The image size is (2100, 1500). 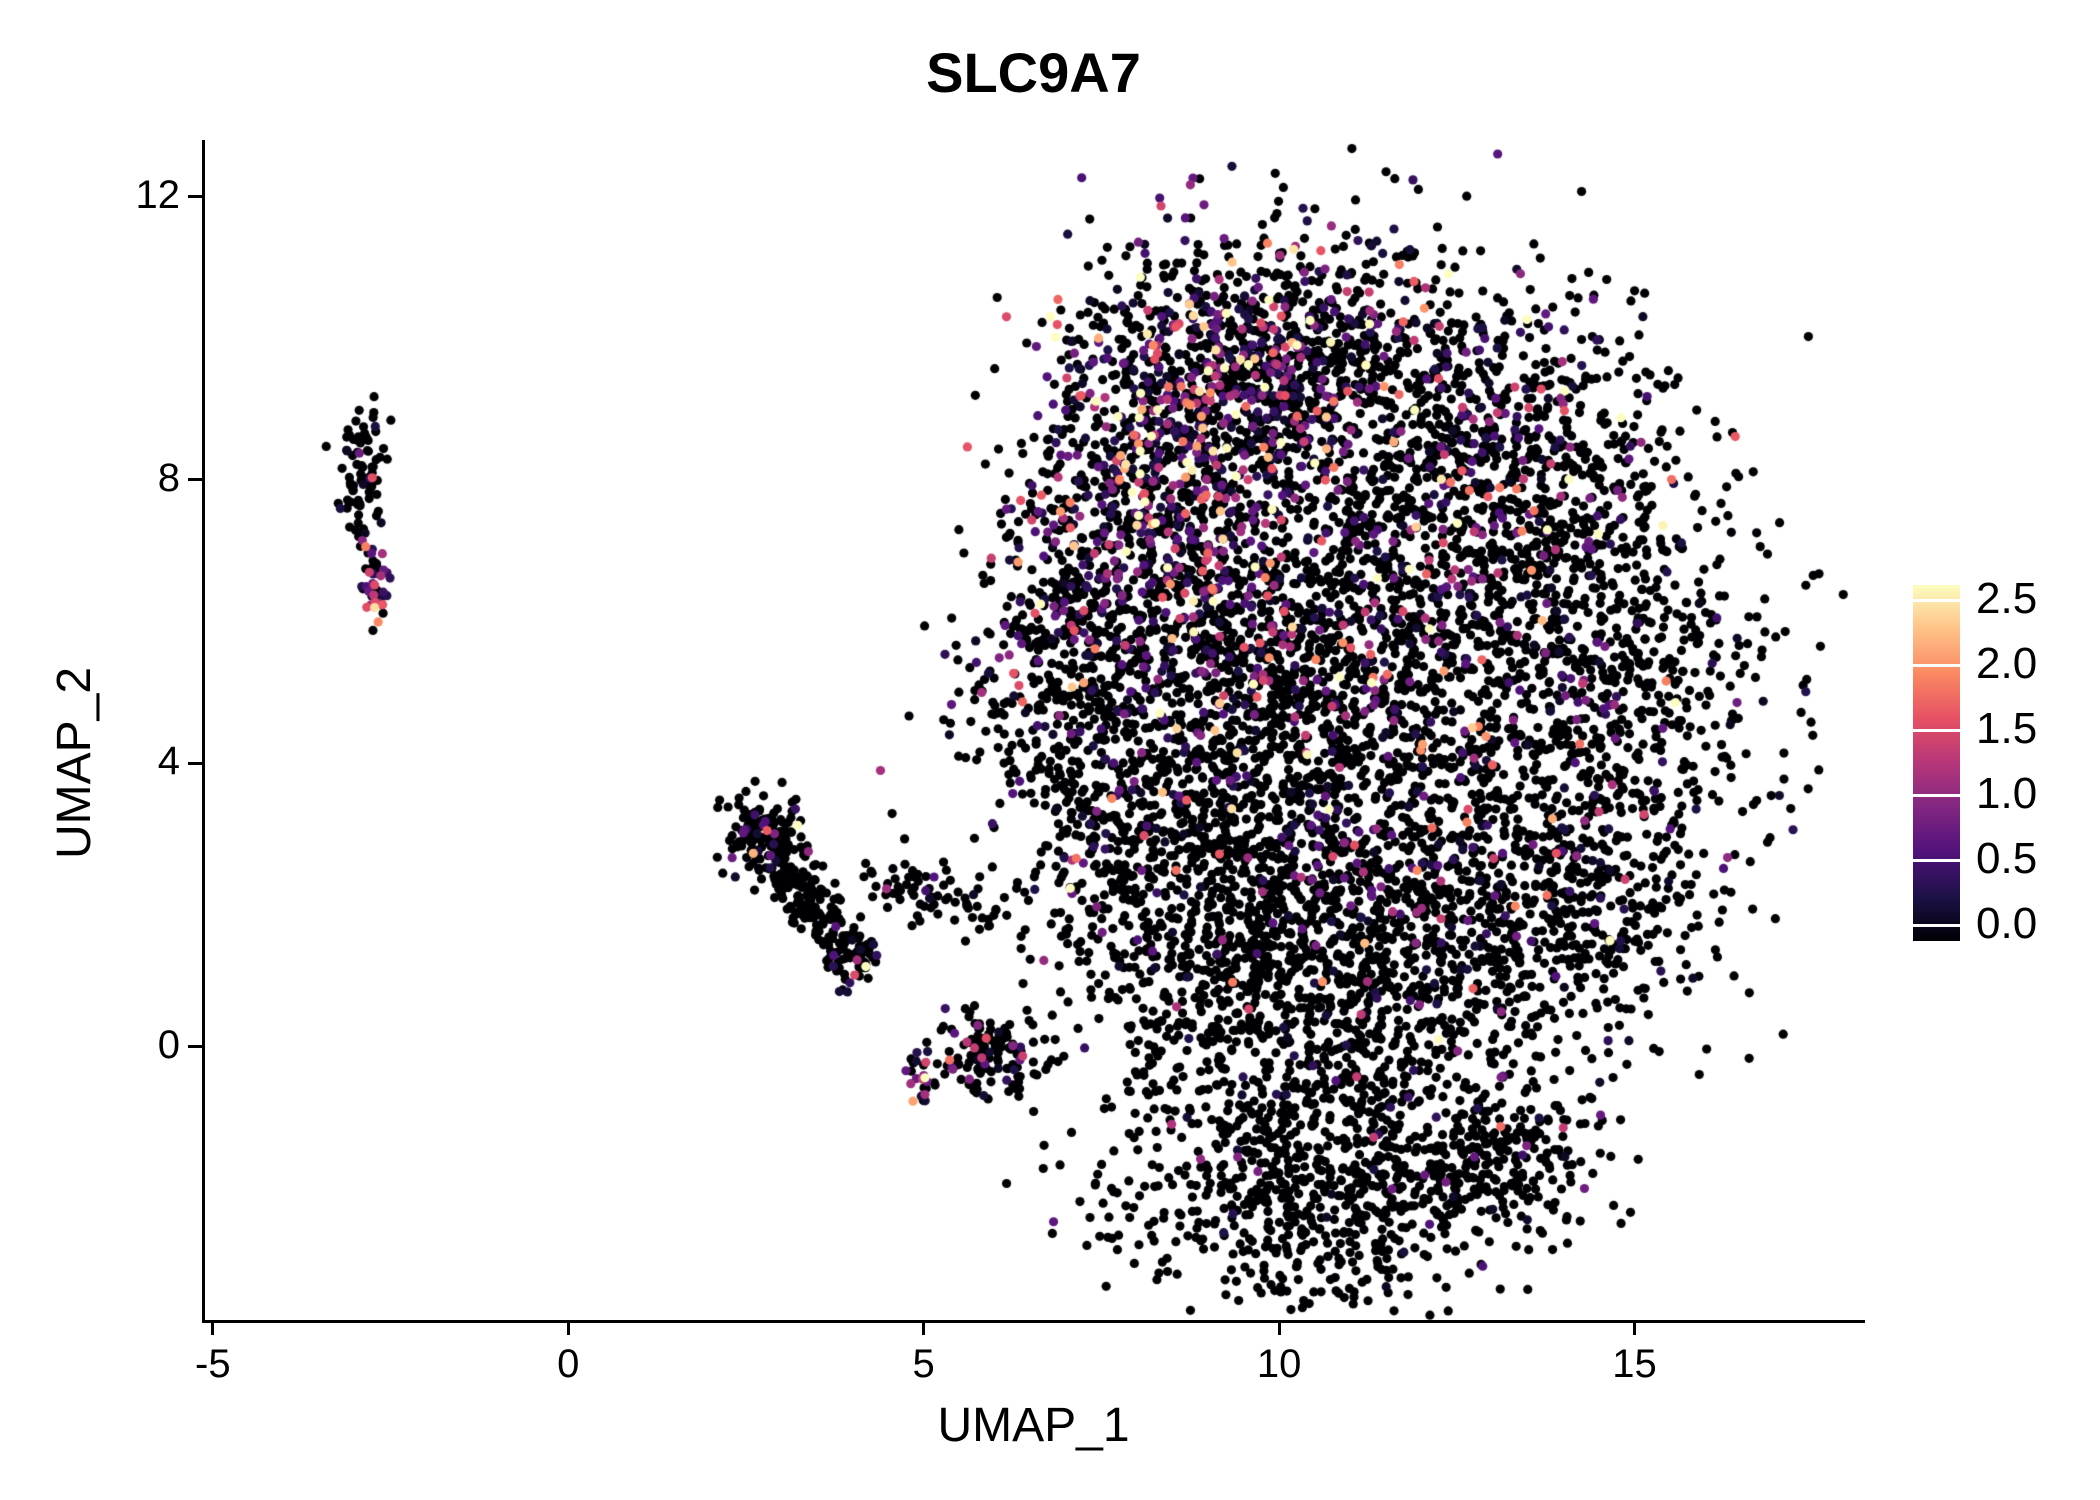 What do you see at coordinates (568, 1364) in the screenshot?
I see `x-tick-label: 0` at bounding box center [568, 1364].